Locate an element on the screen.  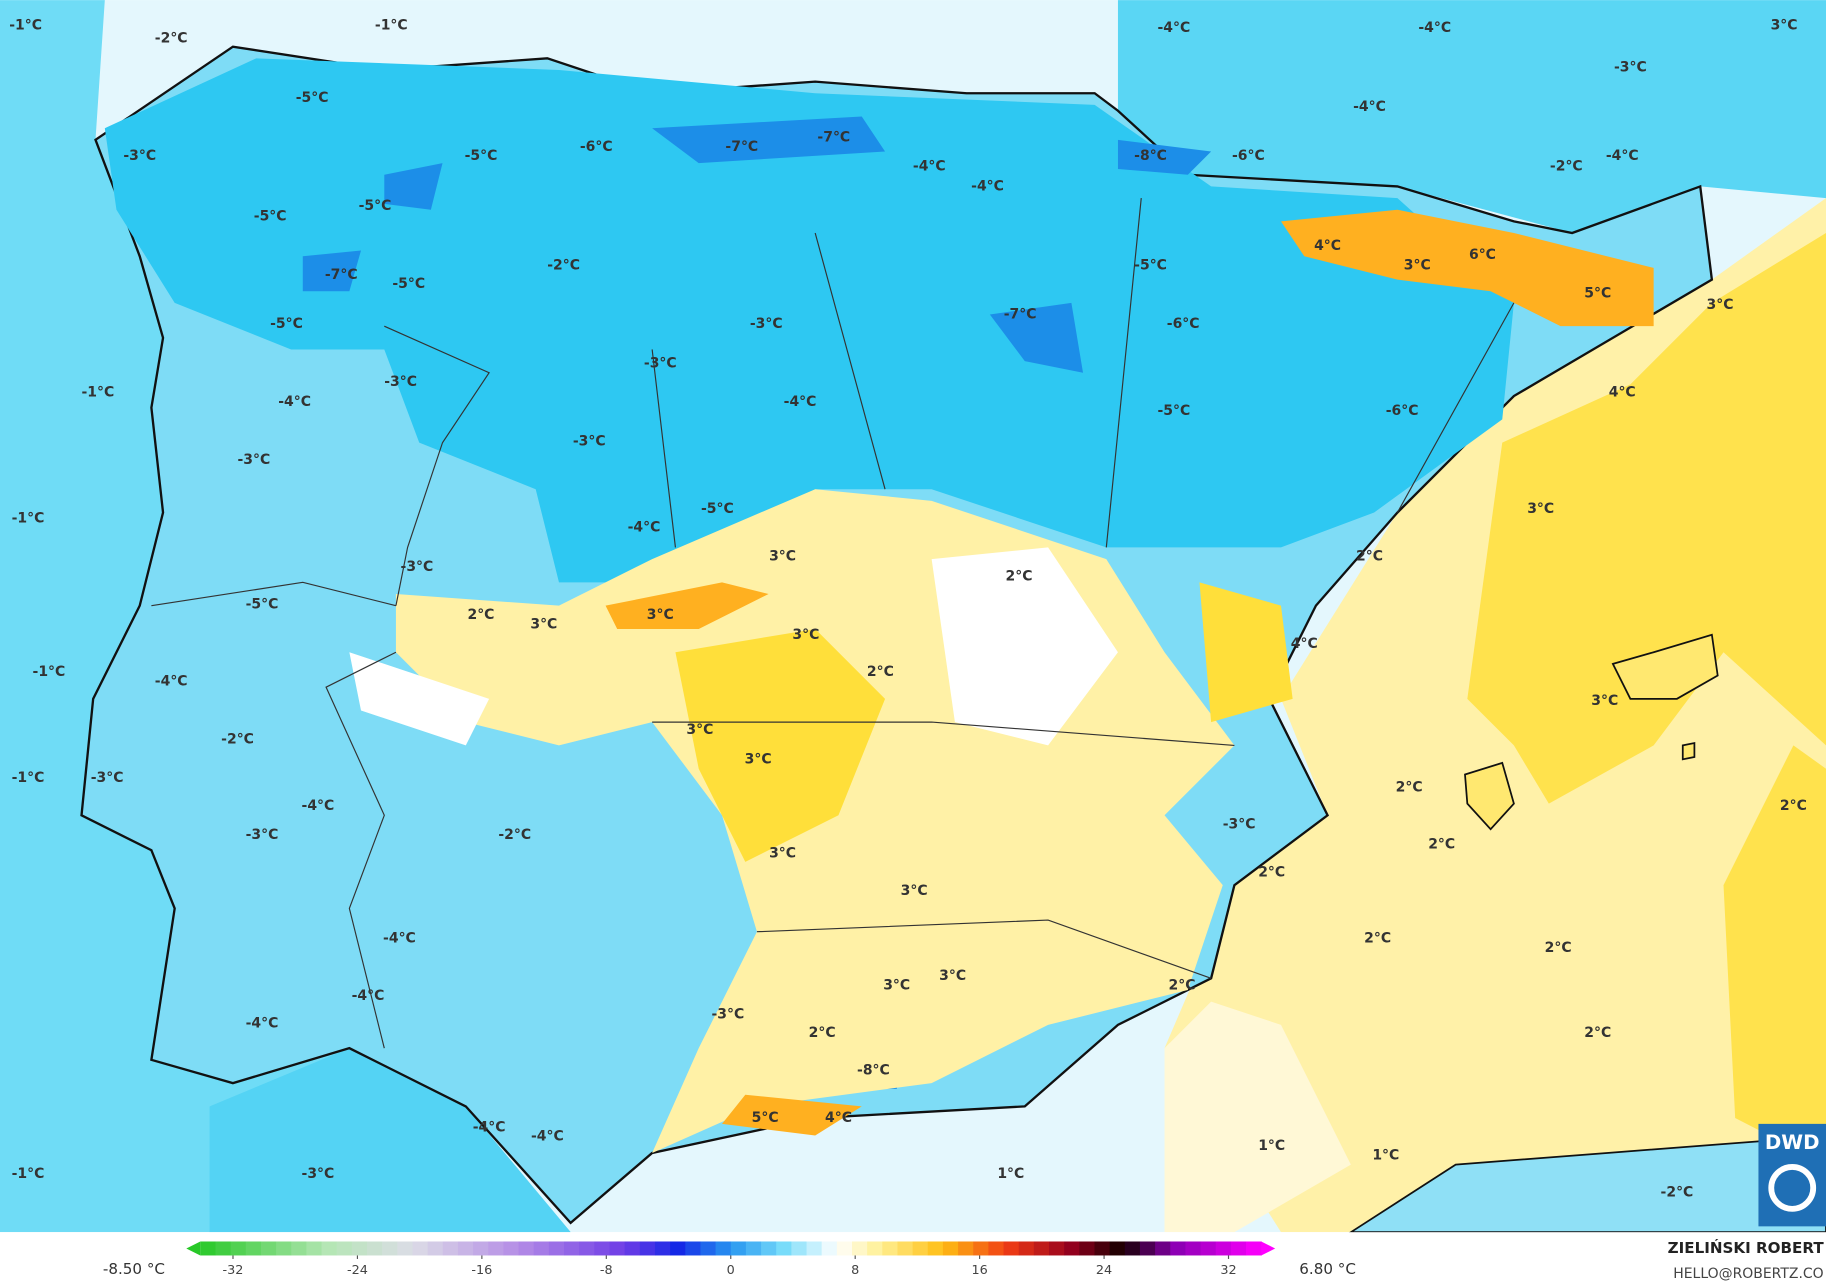
colorbar-arrow is located at coordinates (193, 1248).